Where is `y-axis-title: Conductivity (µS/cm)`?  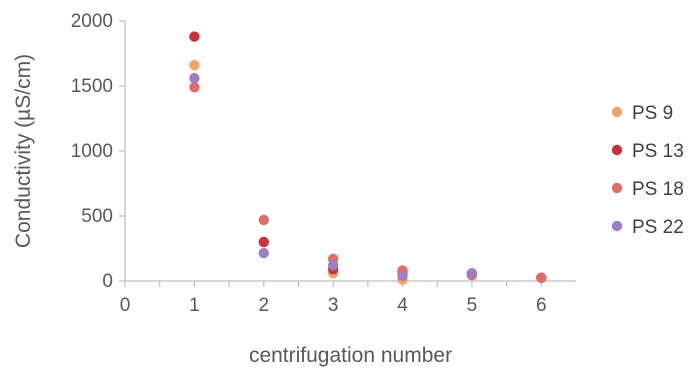 y-axis-title: Conductivity (µS/cm) is located at coordinates (23, 151).